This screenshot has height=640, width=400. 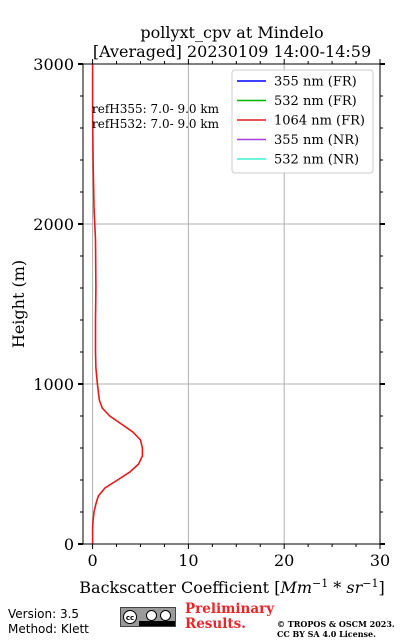 What do you see at coordinates (316, 160) in the screenshot?
I see `legend-label: 532 nm (NR)` at bounding box center [316, 160].